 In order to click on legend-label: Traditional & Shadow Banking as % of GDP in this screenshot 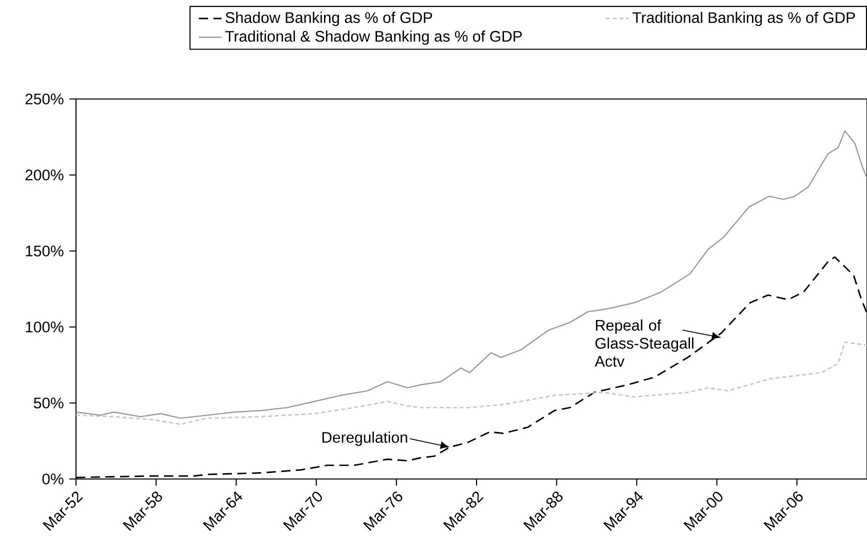, I will do `click(373, 37)`.